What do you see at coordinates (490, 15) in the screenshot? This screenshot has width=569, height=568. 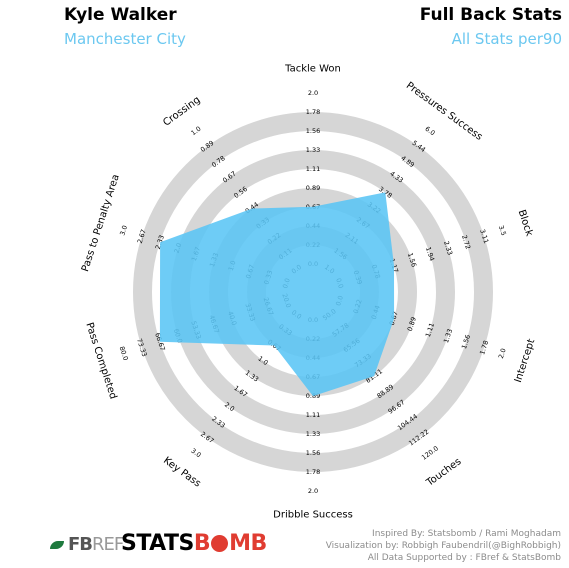 I see `chart-title: Full Back Stats` at bounding box center [490, 15].